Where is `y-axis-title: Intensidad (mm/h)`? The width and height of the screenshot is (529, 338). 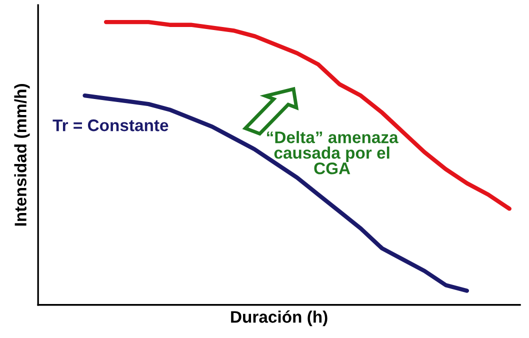
y-axis-title: Intensidad (mm/h) is located at coordinates (22, 155).